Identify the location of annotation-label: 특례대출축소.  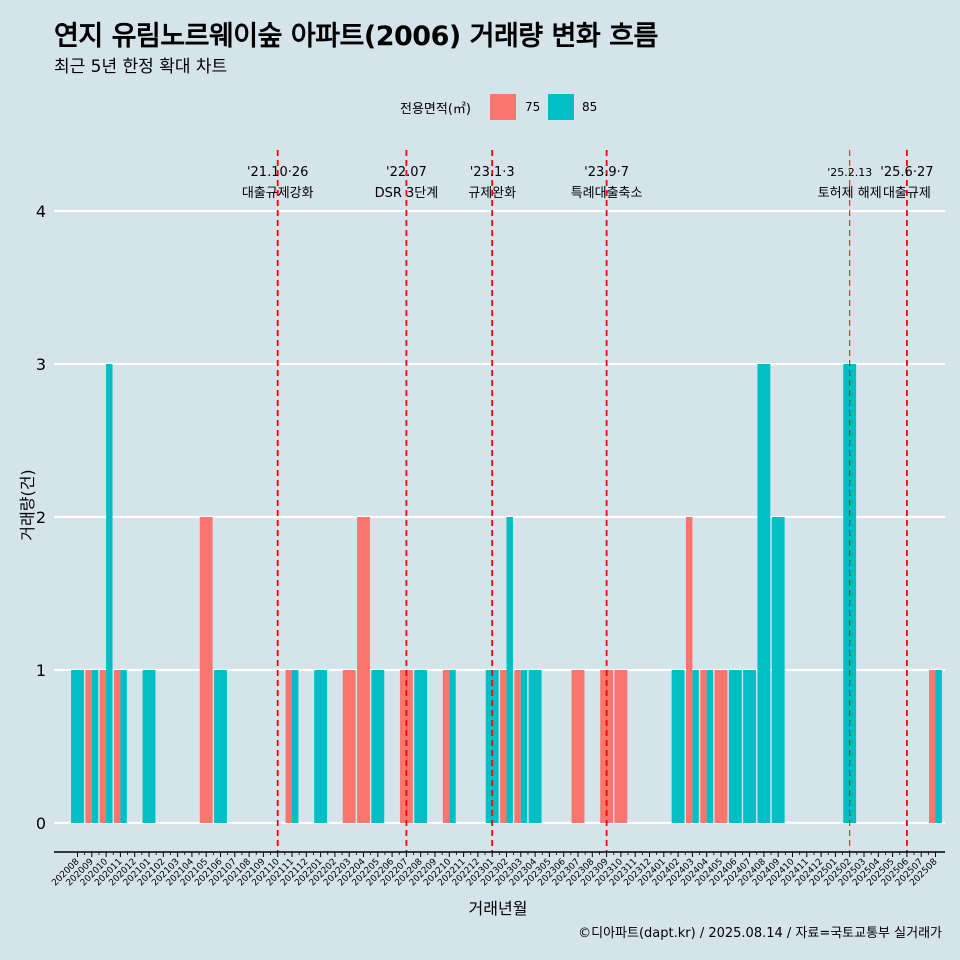
(607, 193).